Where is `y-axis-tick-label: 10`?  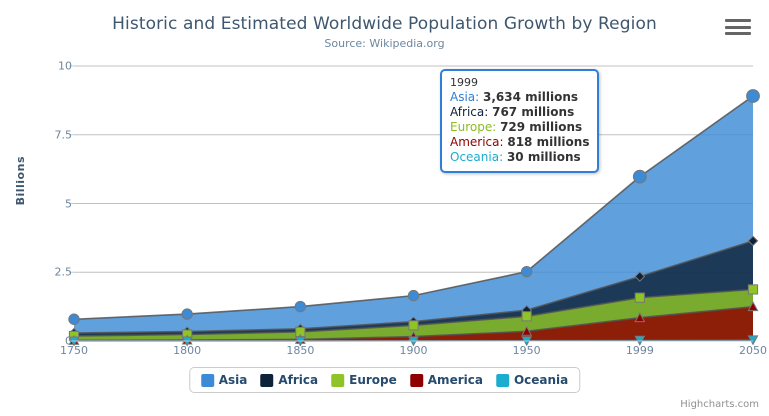
y-axis-tick-label: 10 is located at coordinates (65, 66).